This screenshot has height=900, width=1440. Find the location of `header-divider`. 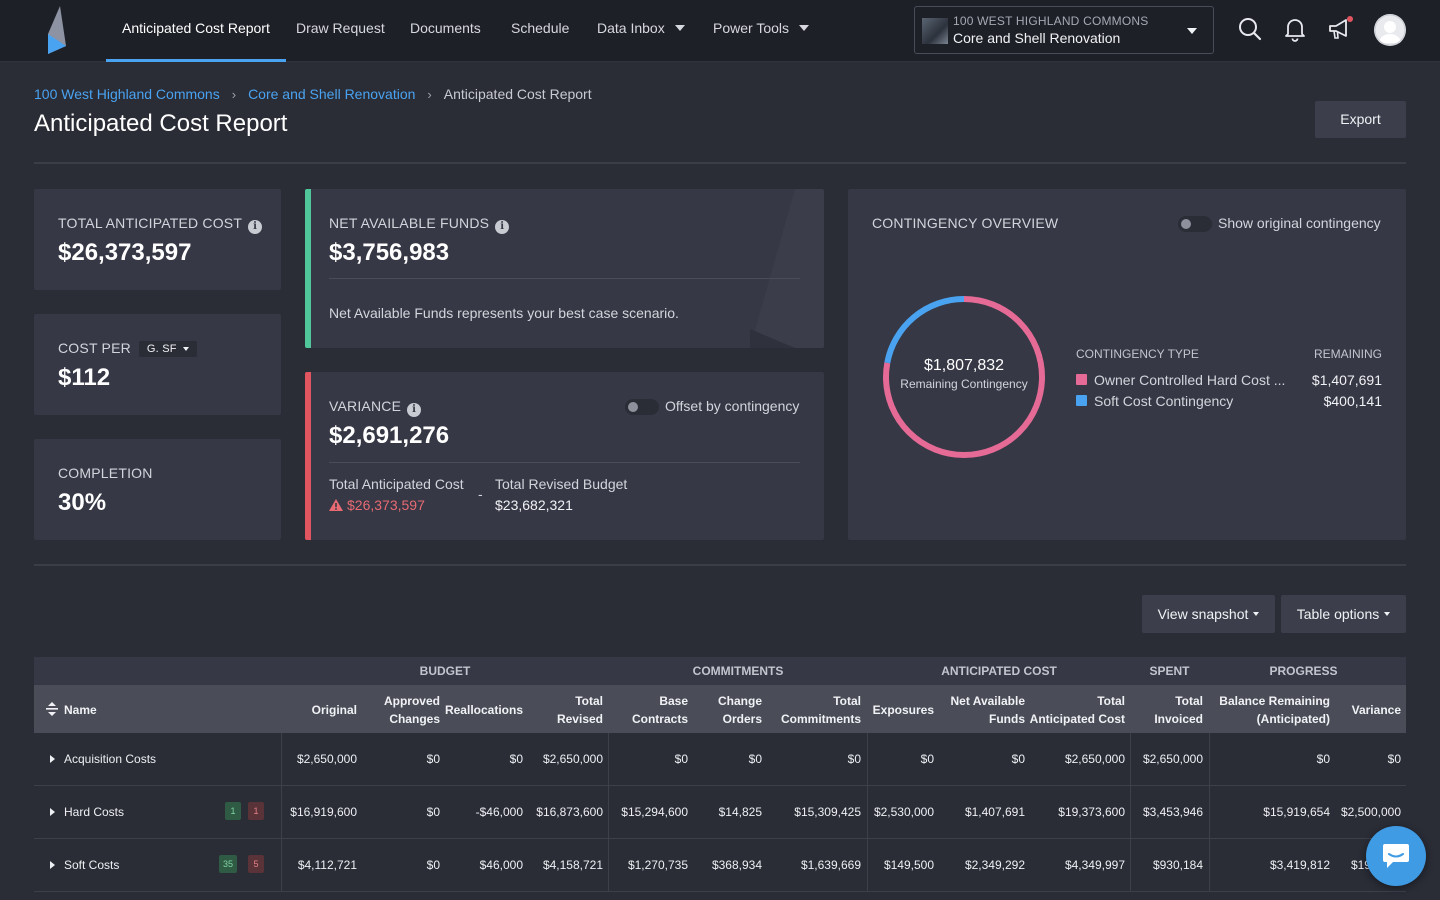

header-divider is located at coordinates (720, 163).